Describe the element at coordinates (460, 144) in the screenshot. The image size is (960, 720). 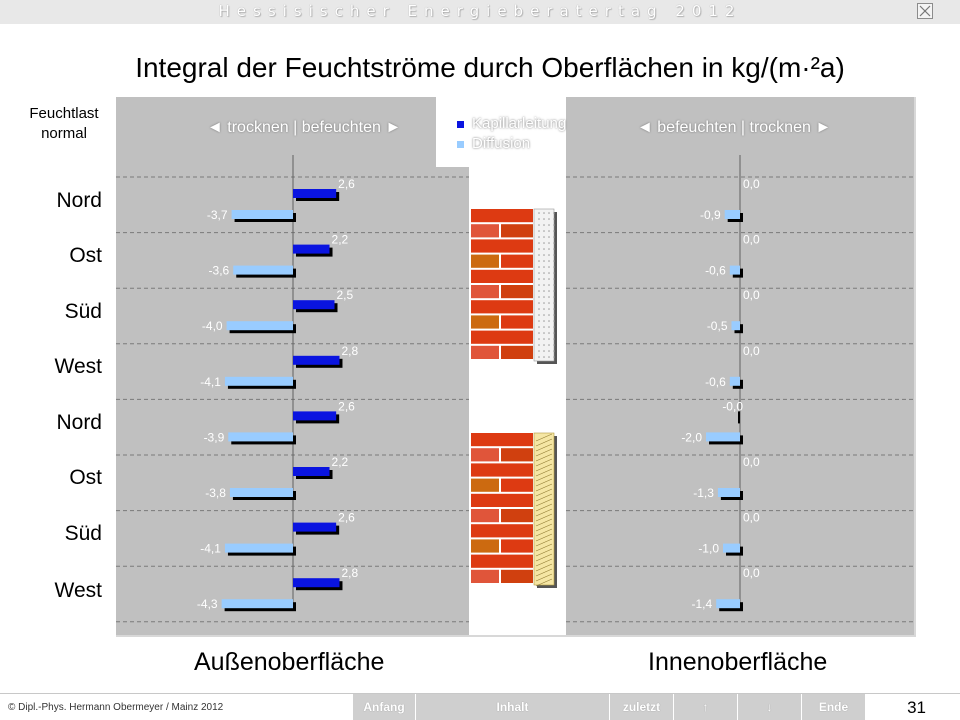
I see `legend-swatch-diffusion` at that location.